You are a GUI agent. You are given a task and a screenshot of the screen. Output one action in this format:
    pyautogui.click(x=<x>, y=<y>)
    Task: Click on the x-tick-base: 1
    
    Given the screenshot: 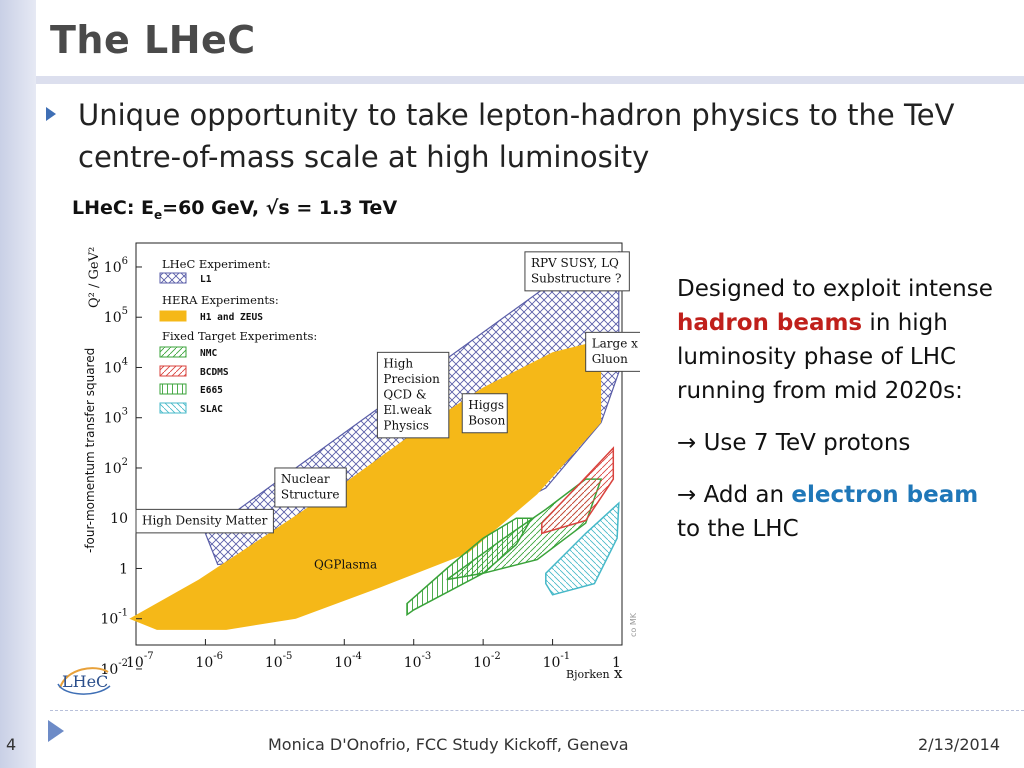 What is the action you would take?
    pyautogui.click(x=616, y=663)
    